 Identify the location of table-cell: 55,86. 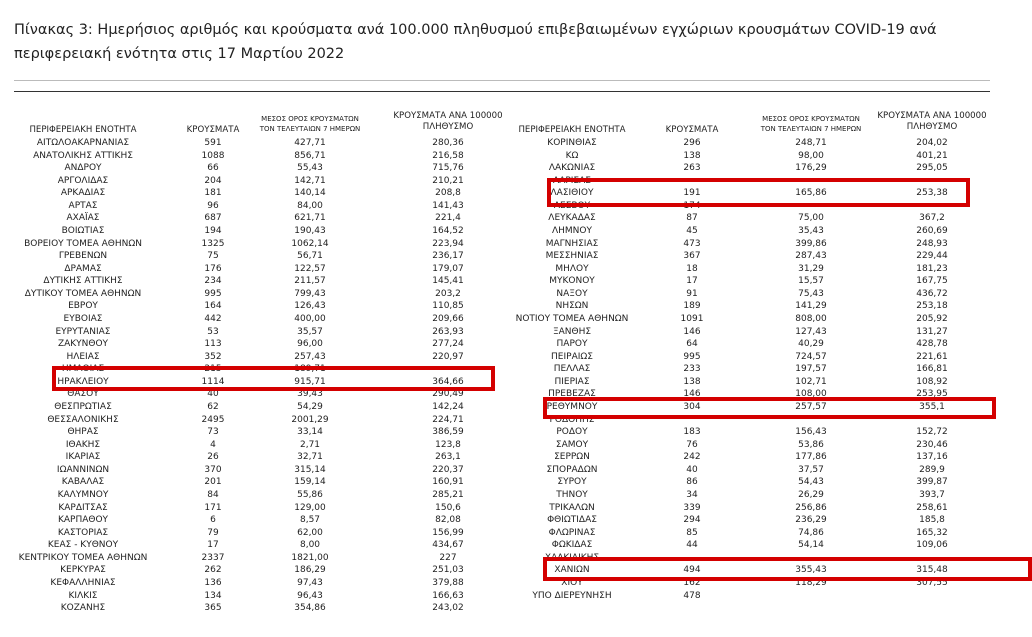
(310, 494).